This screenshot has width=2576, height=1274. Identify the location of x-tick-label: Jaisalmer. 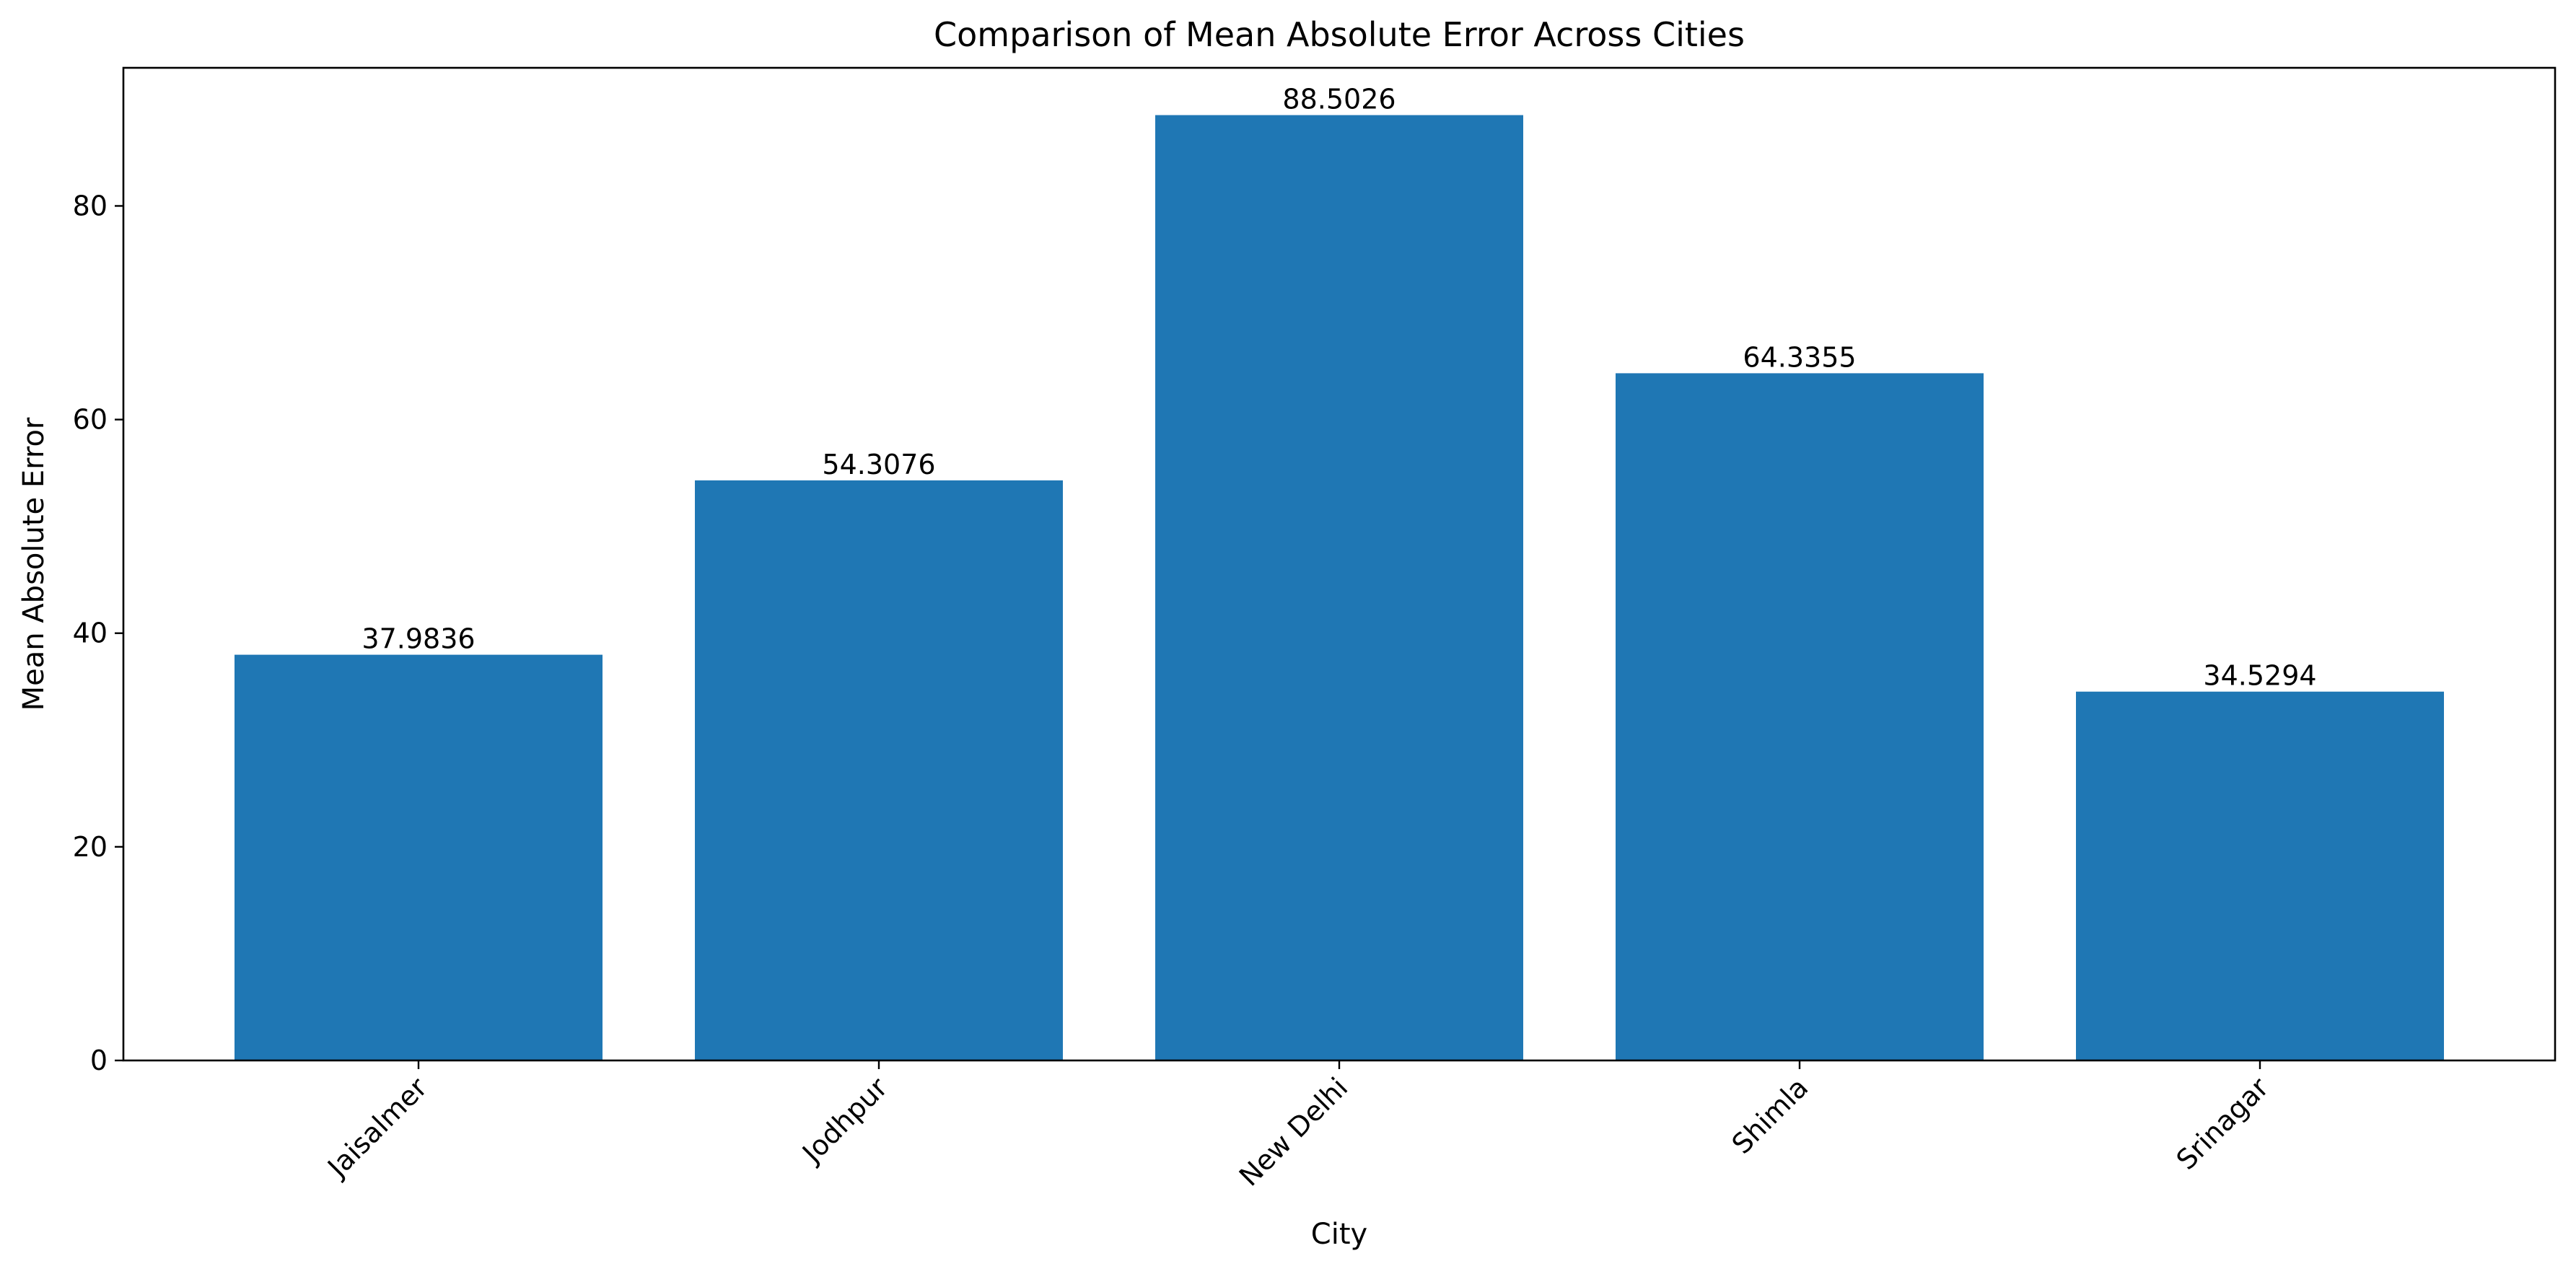
(376, 1128).